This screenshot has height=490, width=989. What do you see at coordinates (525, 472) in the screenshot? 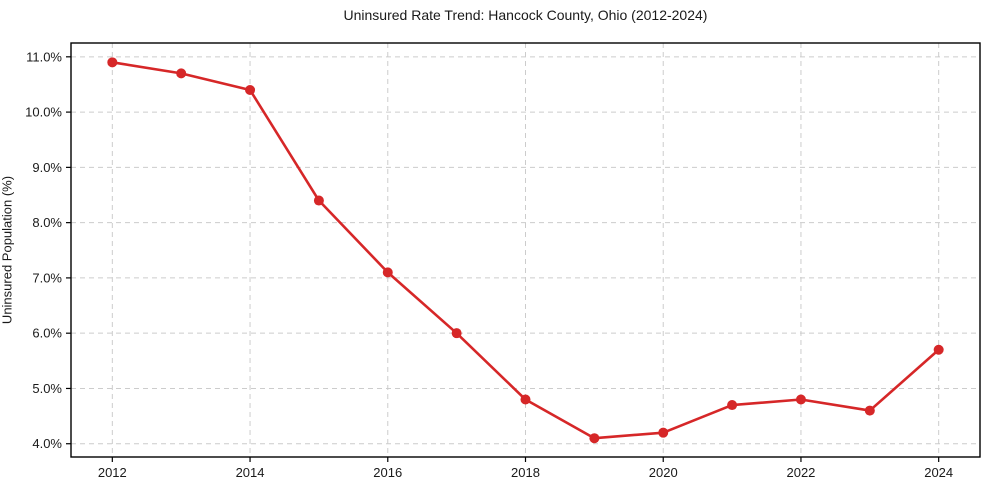
I see `x-tick-label: 2018` at bounding box center [525, 472].